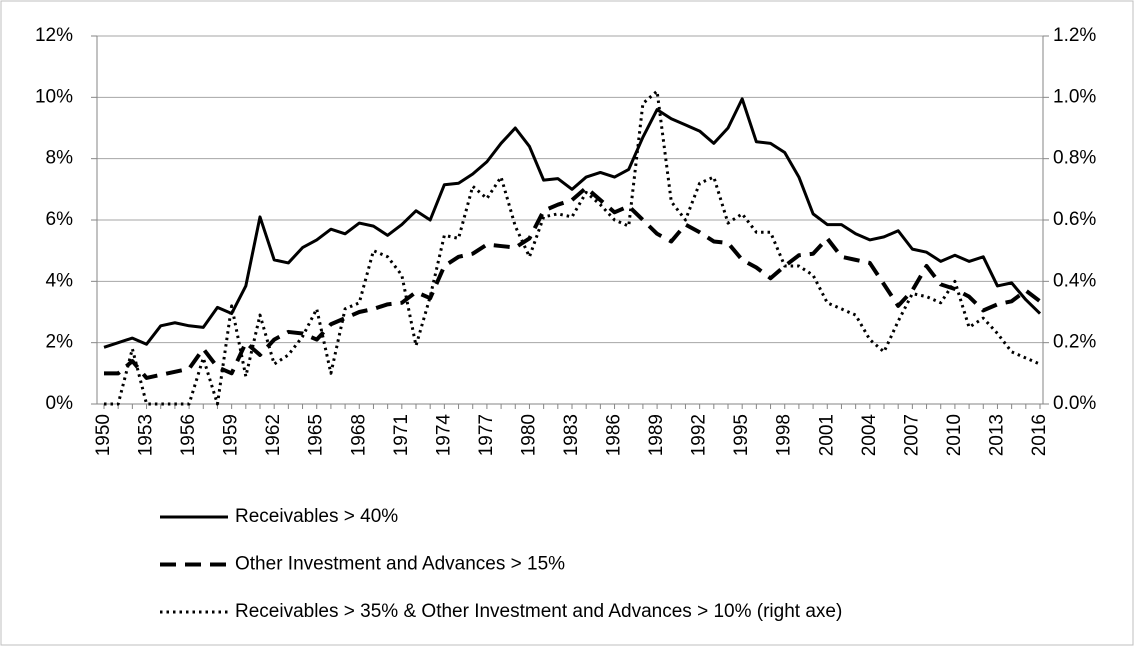 Image resolution: width=1134 pixels, height=646 pixels. Describe the element at coordinates (188, 435) in the screenshot. I see `x-tick-label: 1956` at that location.